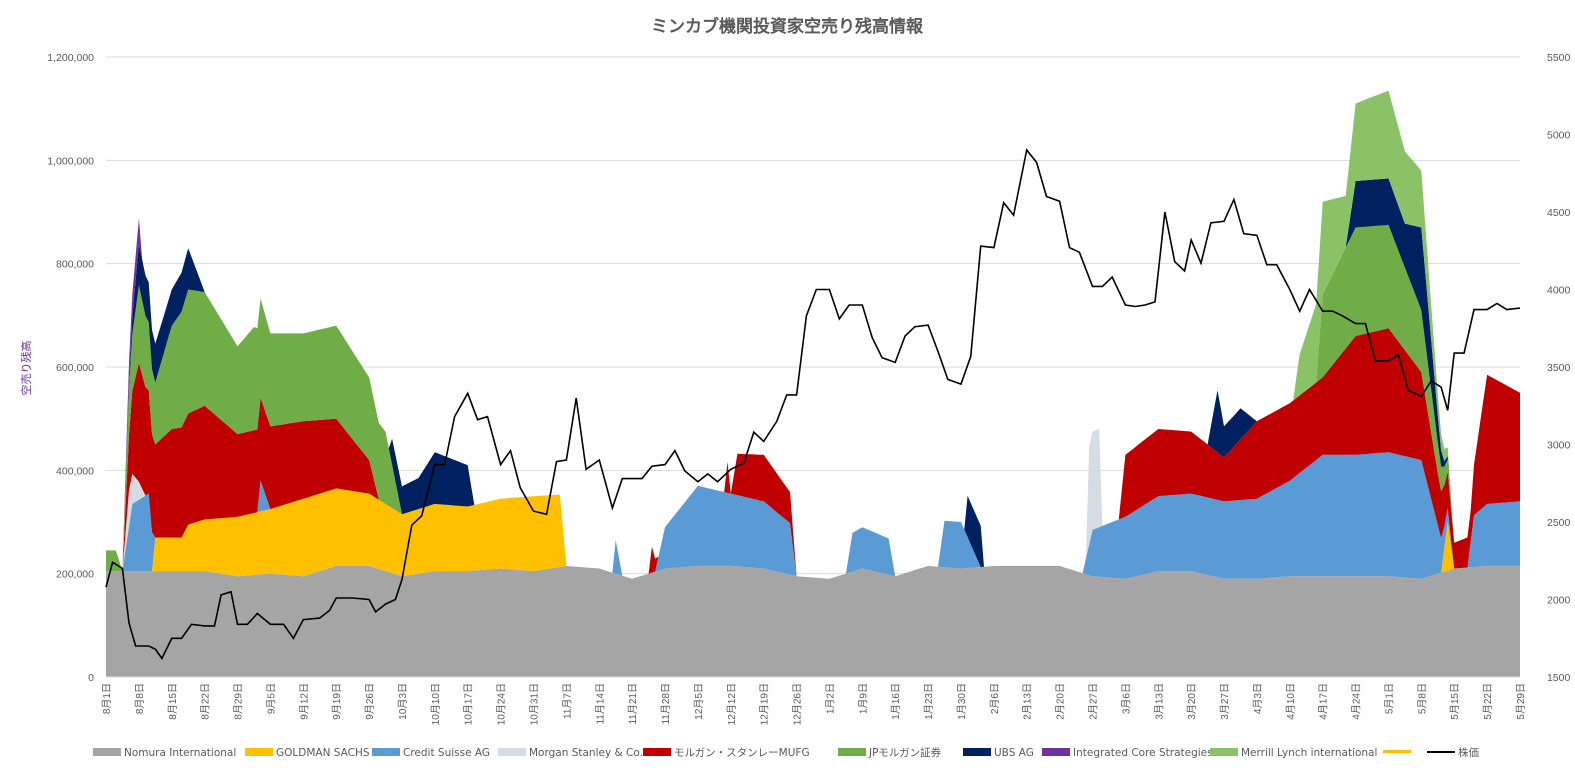 Image resolution: width=1575 pixels, height=776 pixels. I want to click on legend-item: Morgan Stanley & Co., so click(570, 753).